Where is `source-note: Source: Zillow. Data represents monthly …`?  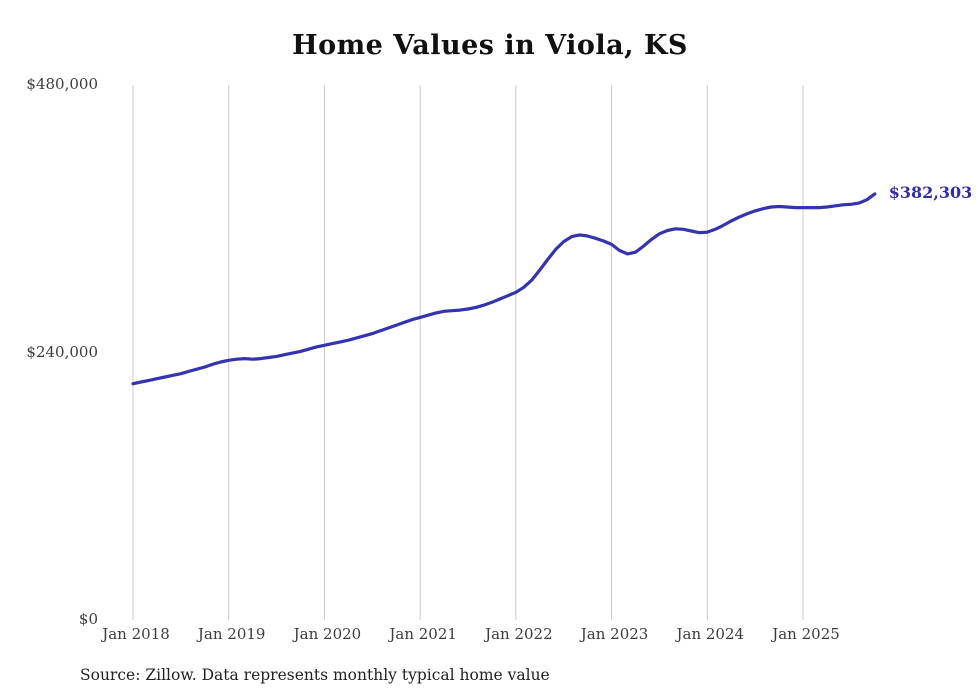
source-note: Source: Zillow. Data represents monthly … is located at coordinates (315, 675).